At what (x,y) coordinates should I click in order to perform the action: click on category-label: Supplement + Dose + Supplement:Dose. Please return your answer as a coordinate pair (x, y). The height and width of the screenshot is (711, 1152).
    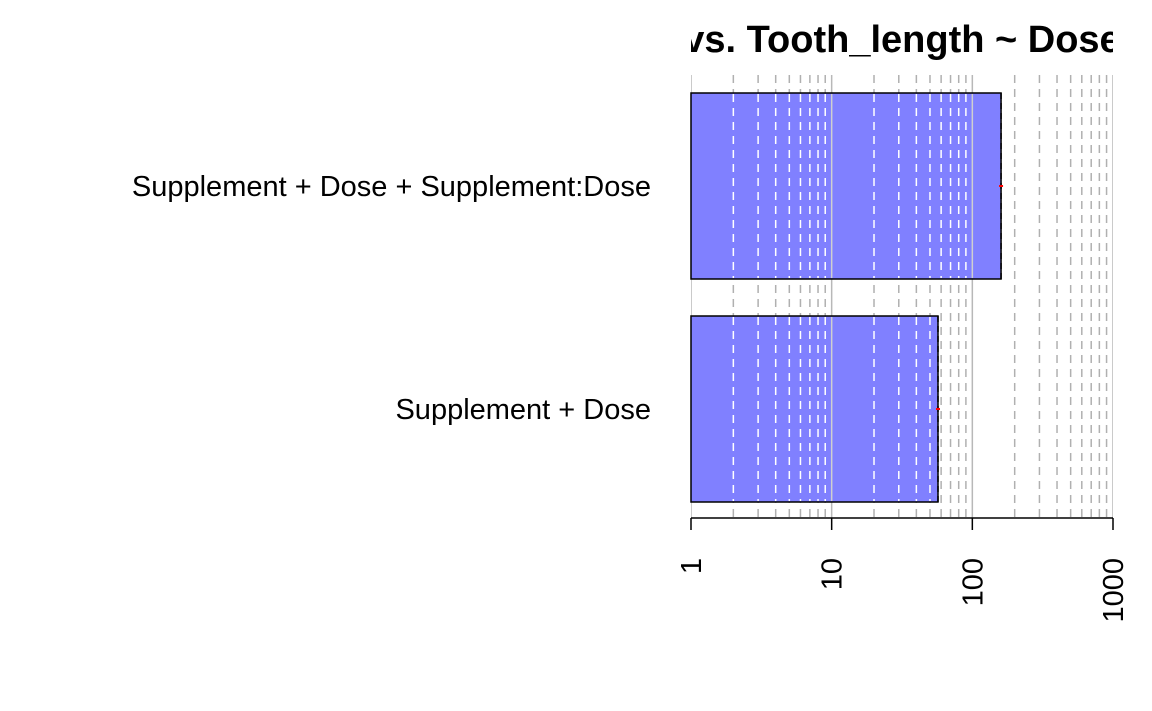
    Looking at the image, I should click on (391, 187).